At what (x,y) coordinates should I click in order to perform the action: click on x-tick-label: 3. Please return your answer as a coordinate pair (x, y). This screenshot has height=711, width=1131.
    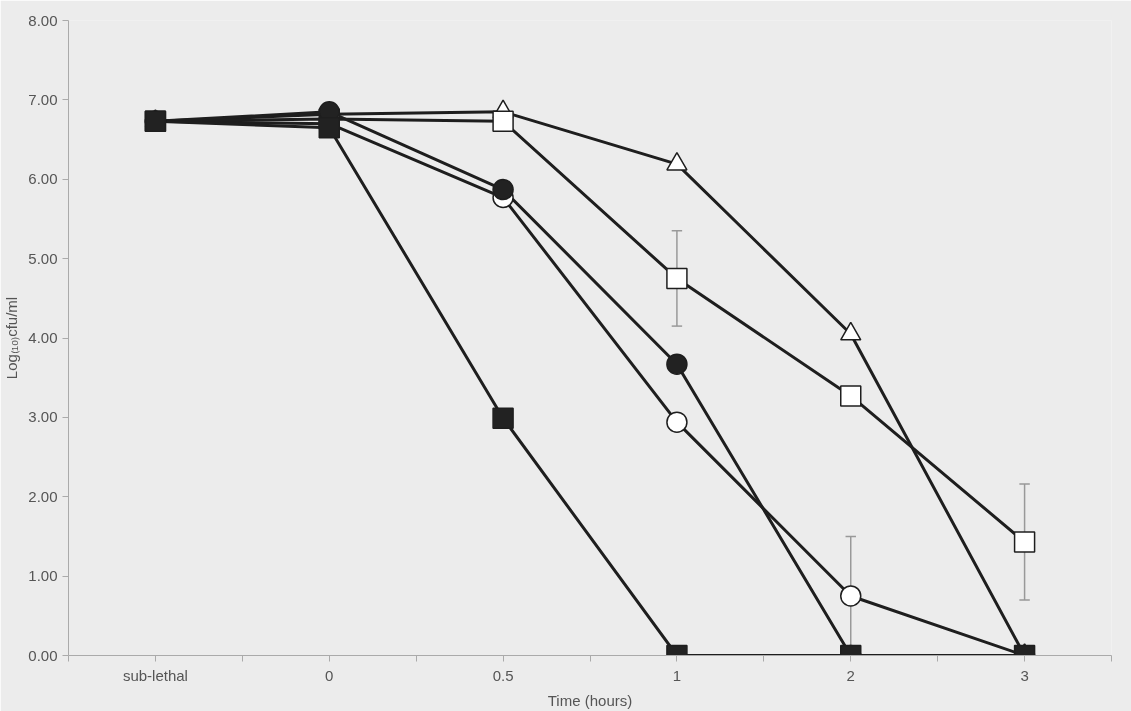
    Looking at the image, I should click on (1024, 675).